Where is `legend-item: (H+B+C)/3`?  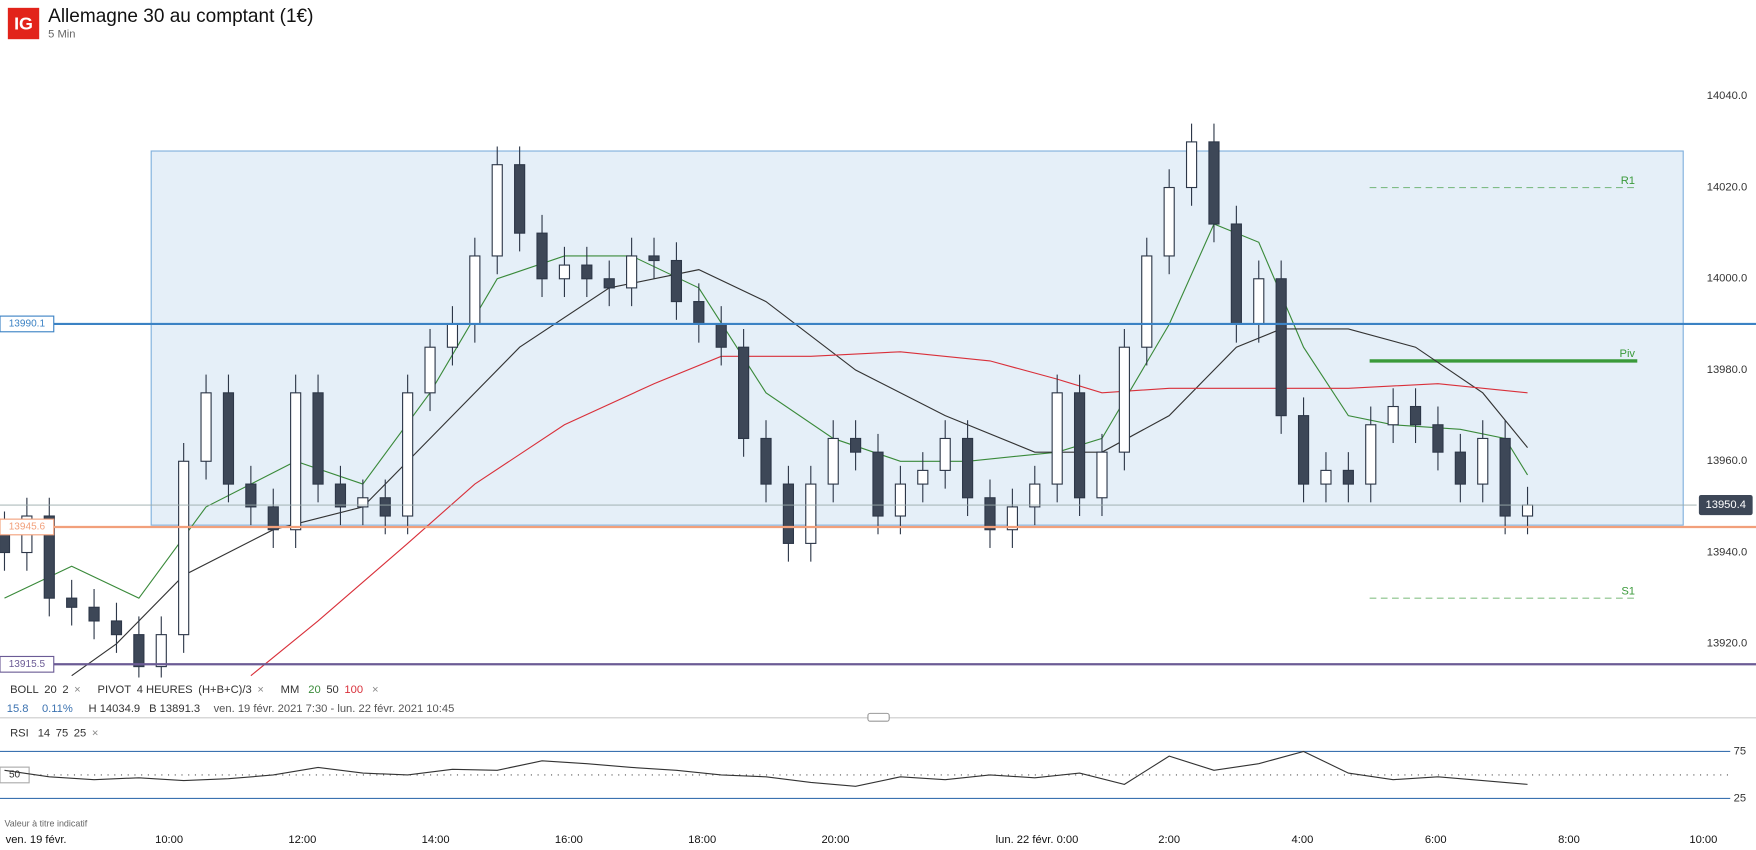 legend-item: (H+B+C)/3 is located at coordinates (224, 690).